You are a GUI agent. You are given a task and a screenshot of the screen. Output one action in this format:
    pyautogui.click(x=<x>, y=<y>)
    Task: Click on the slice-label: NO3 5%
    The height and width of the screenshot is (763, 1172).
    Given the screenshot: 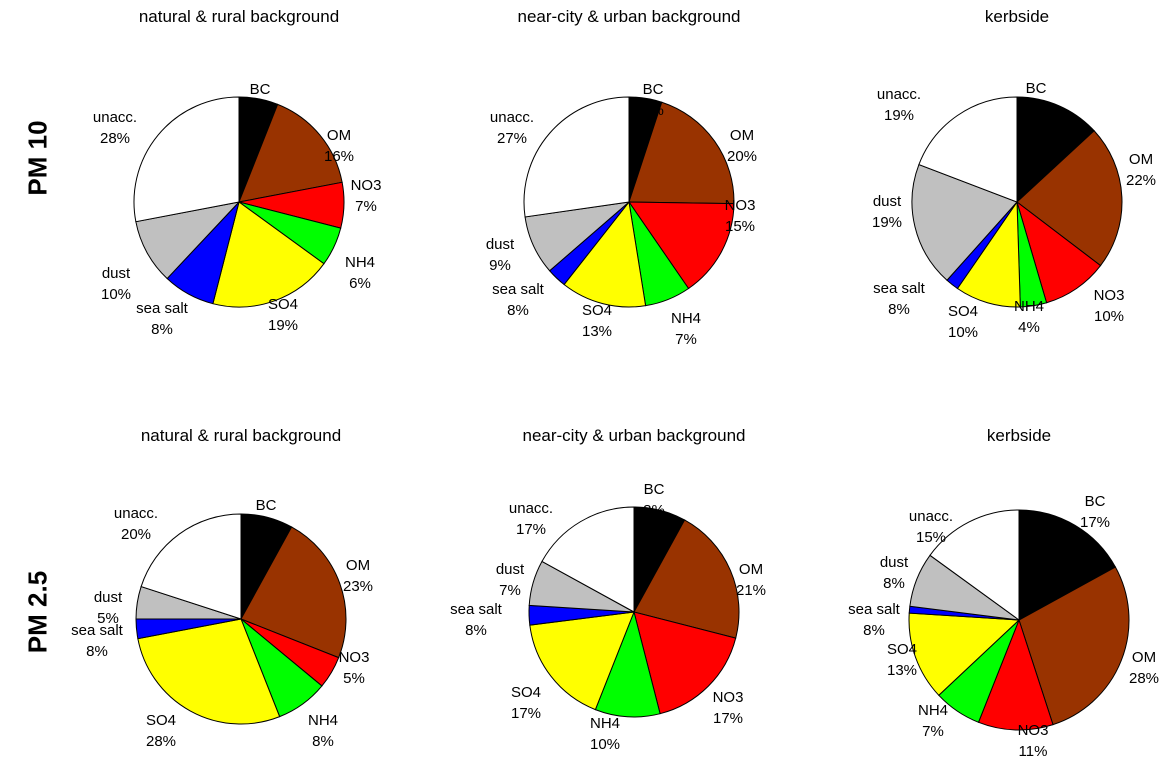 What is the action you would take?
    pyautogui.click(x=354, y=668)
    